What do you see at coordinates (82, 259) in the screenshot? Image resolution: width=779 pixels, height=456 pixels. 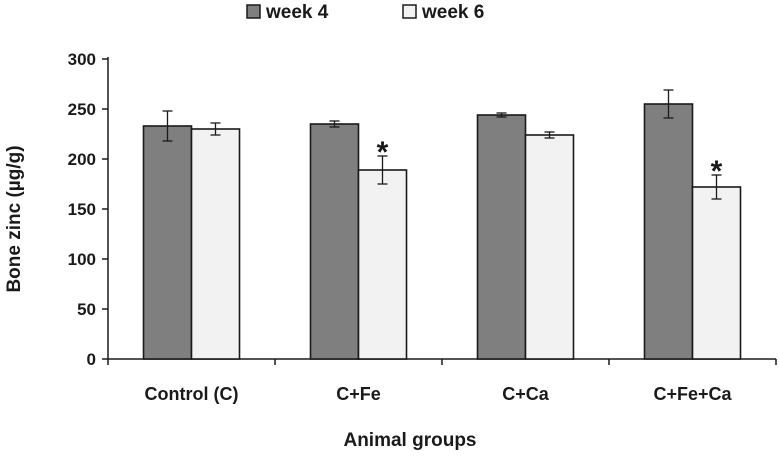 I see `y-tick-label: 100` at bounding box center [82, 259].